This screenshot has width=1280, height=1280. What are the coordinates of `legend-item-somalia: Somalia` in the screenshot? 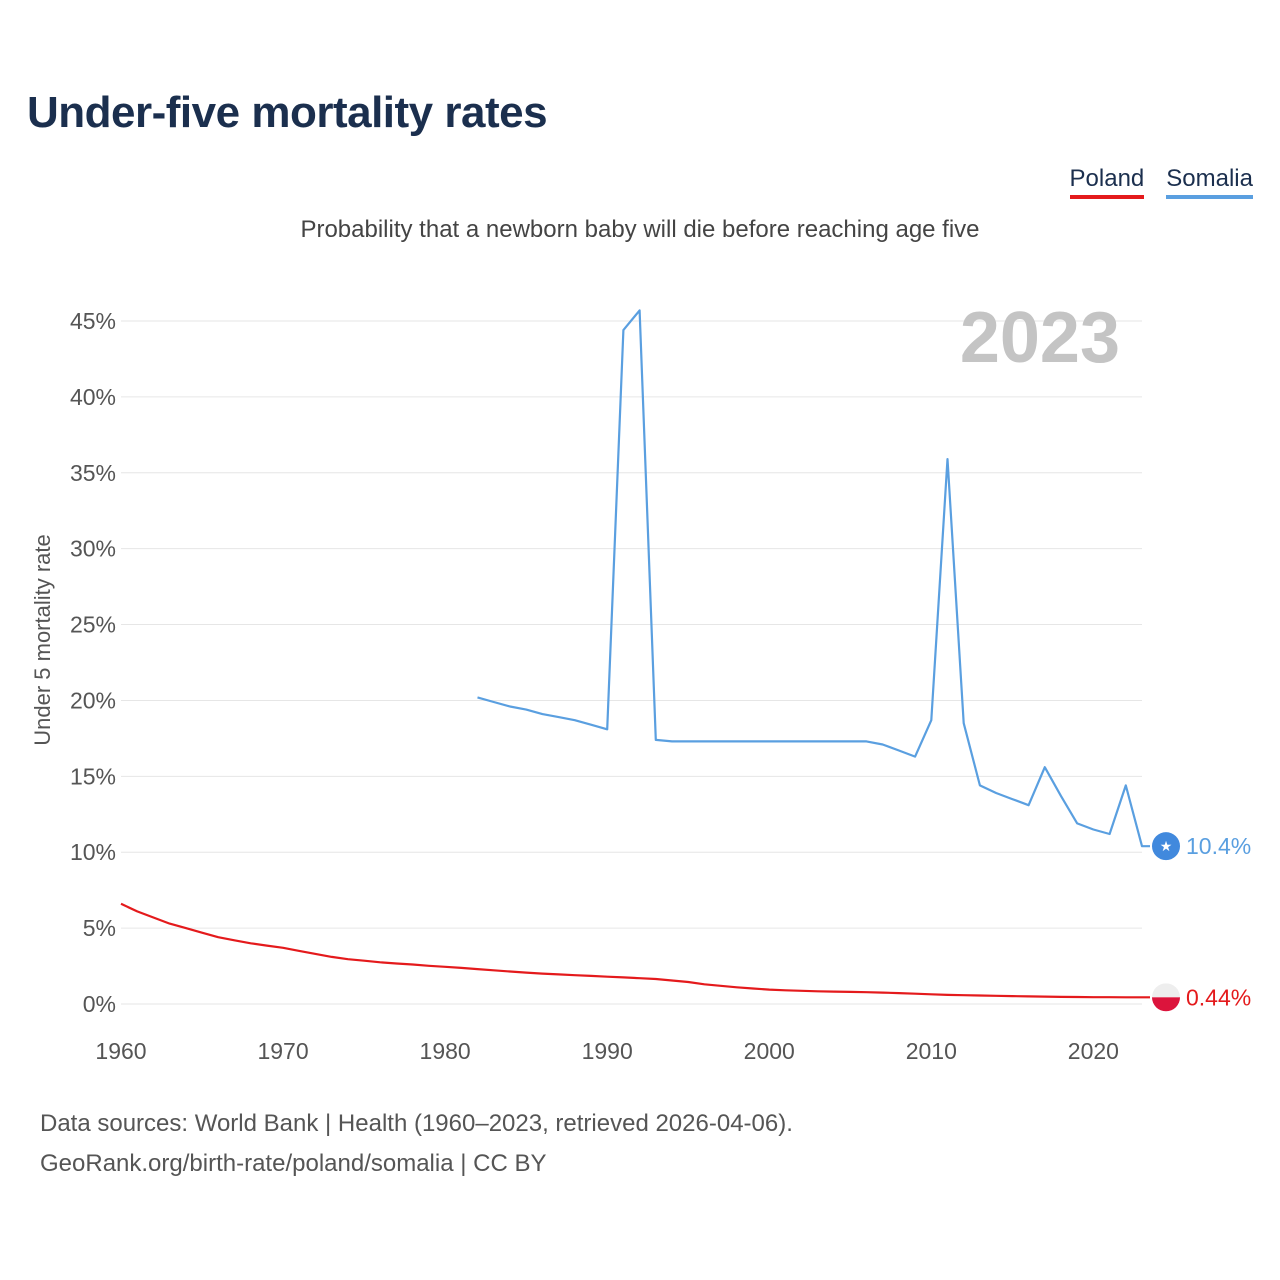 It's located at (1209, 182).